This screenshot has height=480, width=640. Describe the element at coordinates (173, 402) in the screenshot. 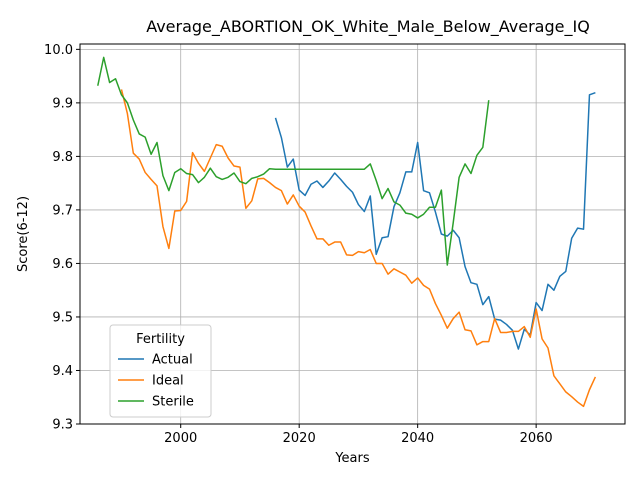

I see `legend-label-sterile: Sterile` at that location.